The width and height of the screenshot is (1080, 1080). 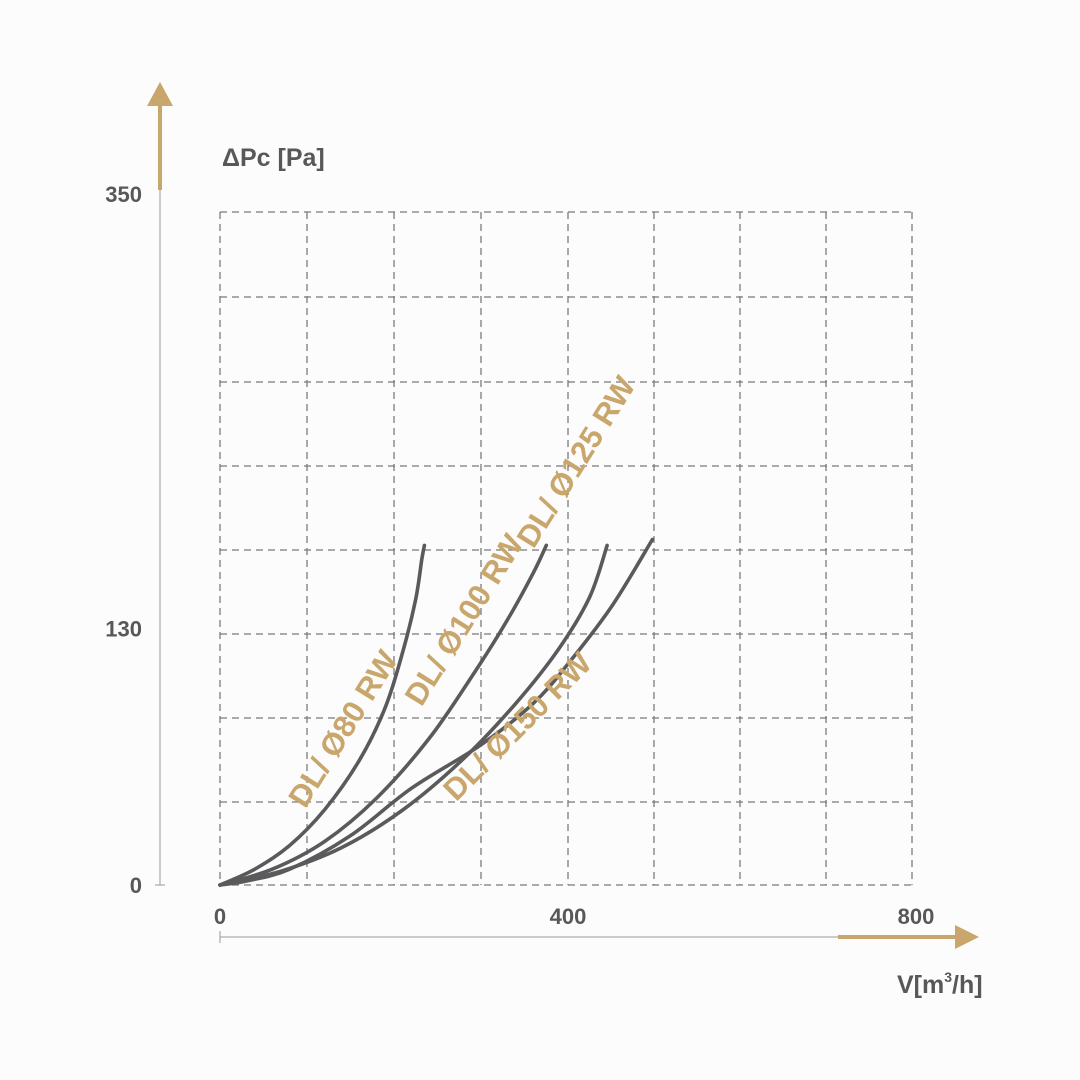 I want to click on x-axis-title: V[m3/h], so click(x=940, y=984).